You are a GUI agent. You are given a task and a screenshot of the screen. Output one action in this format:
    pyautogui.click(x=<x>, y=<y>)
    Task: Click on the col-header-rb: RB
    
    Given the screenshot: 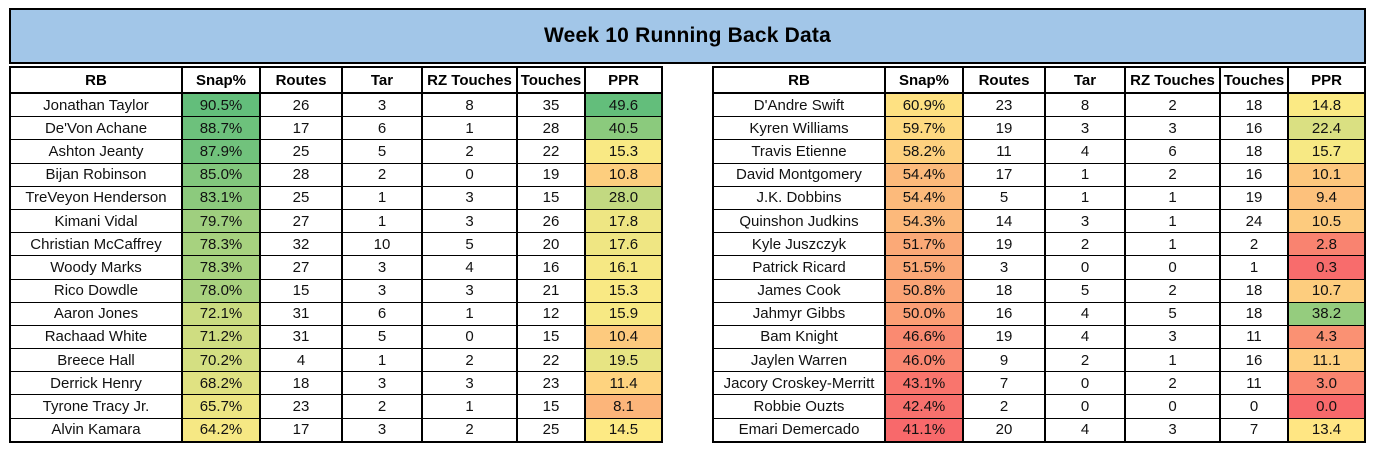 What is the action you would take?
    pyautogui.click(x=96, y=80)
    